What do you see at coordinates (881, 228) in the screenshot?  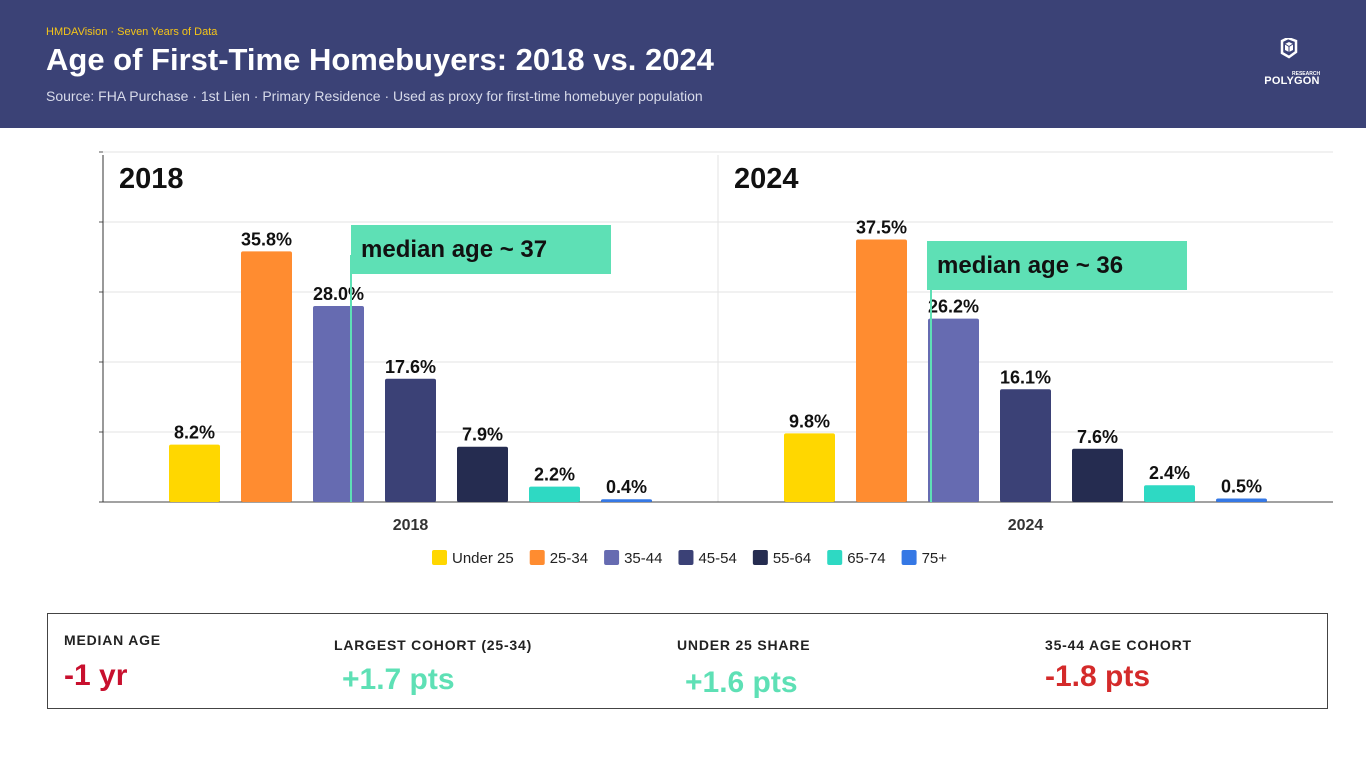 I see `bar-label: 37.5%` at bounding box center [881, 228].